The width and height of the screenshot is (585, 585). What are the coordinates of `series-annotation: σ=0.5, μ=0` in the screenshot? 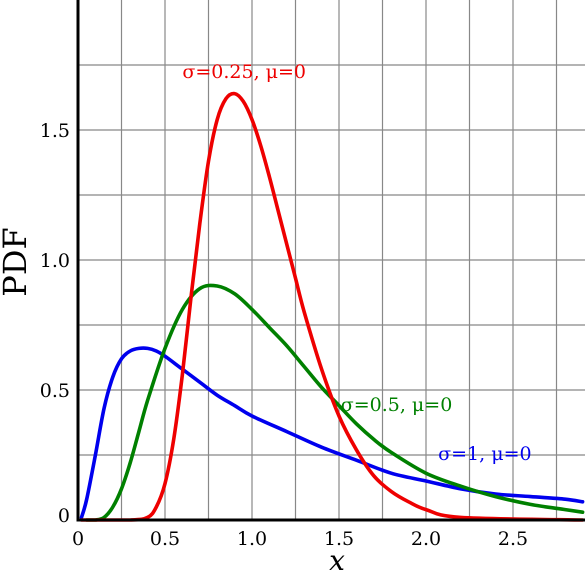 It's located at (397, 405).